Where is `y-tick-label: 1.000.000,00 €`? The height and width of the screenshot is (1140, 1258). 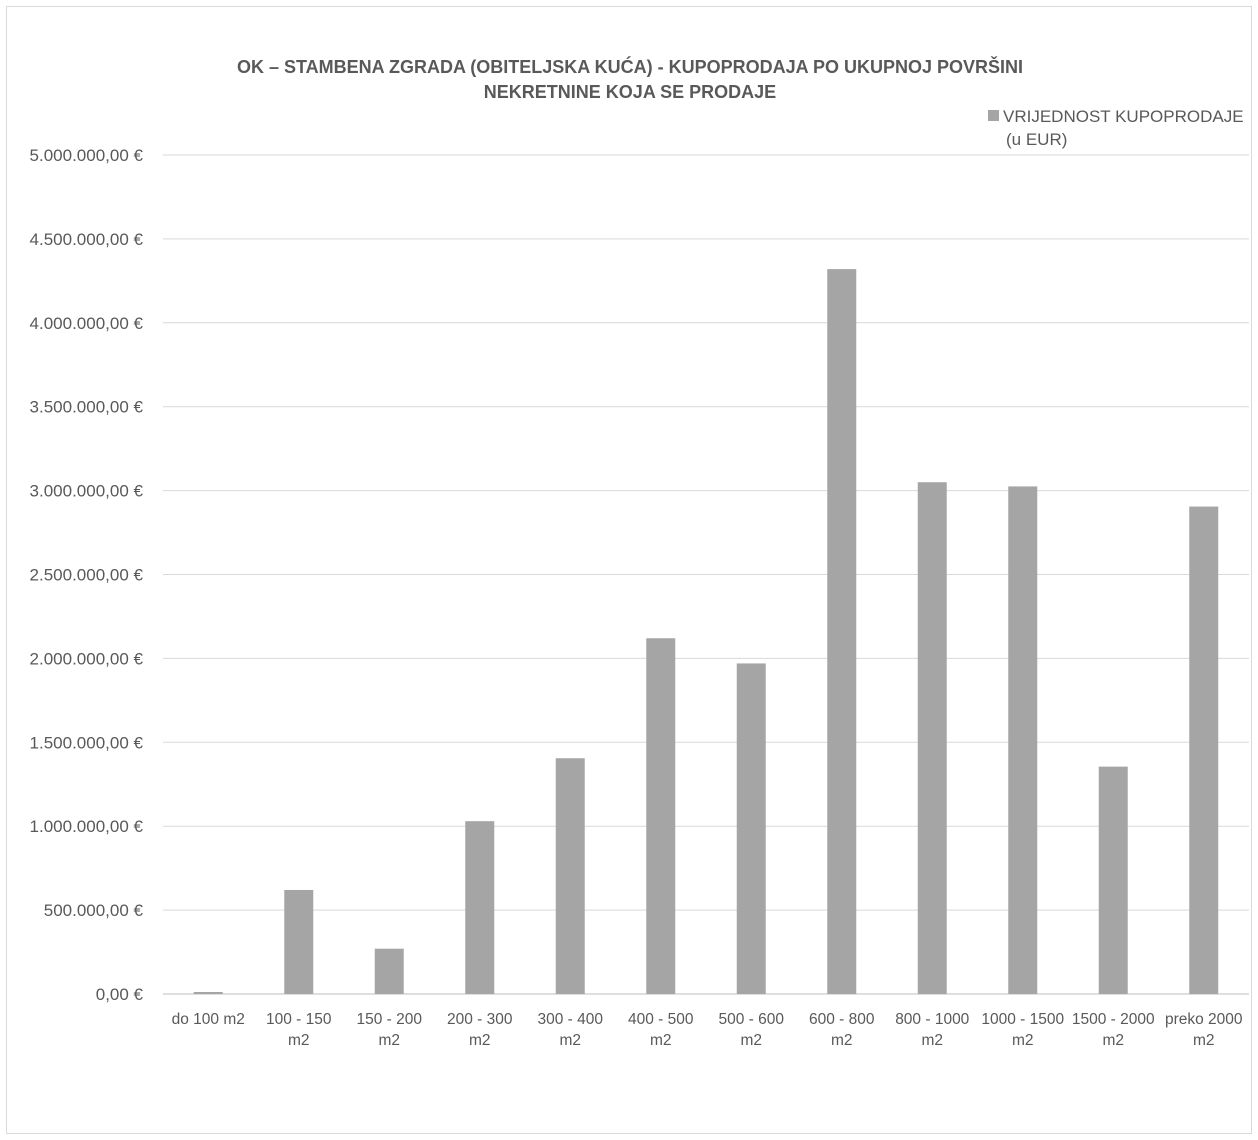 y-tick-label: 1.000.000,00 € is located at coordinates (87, 826).